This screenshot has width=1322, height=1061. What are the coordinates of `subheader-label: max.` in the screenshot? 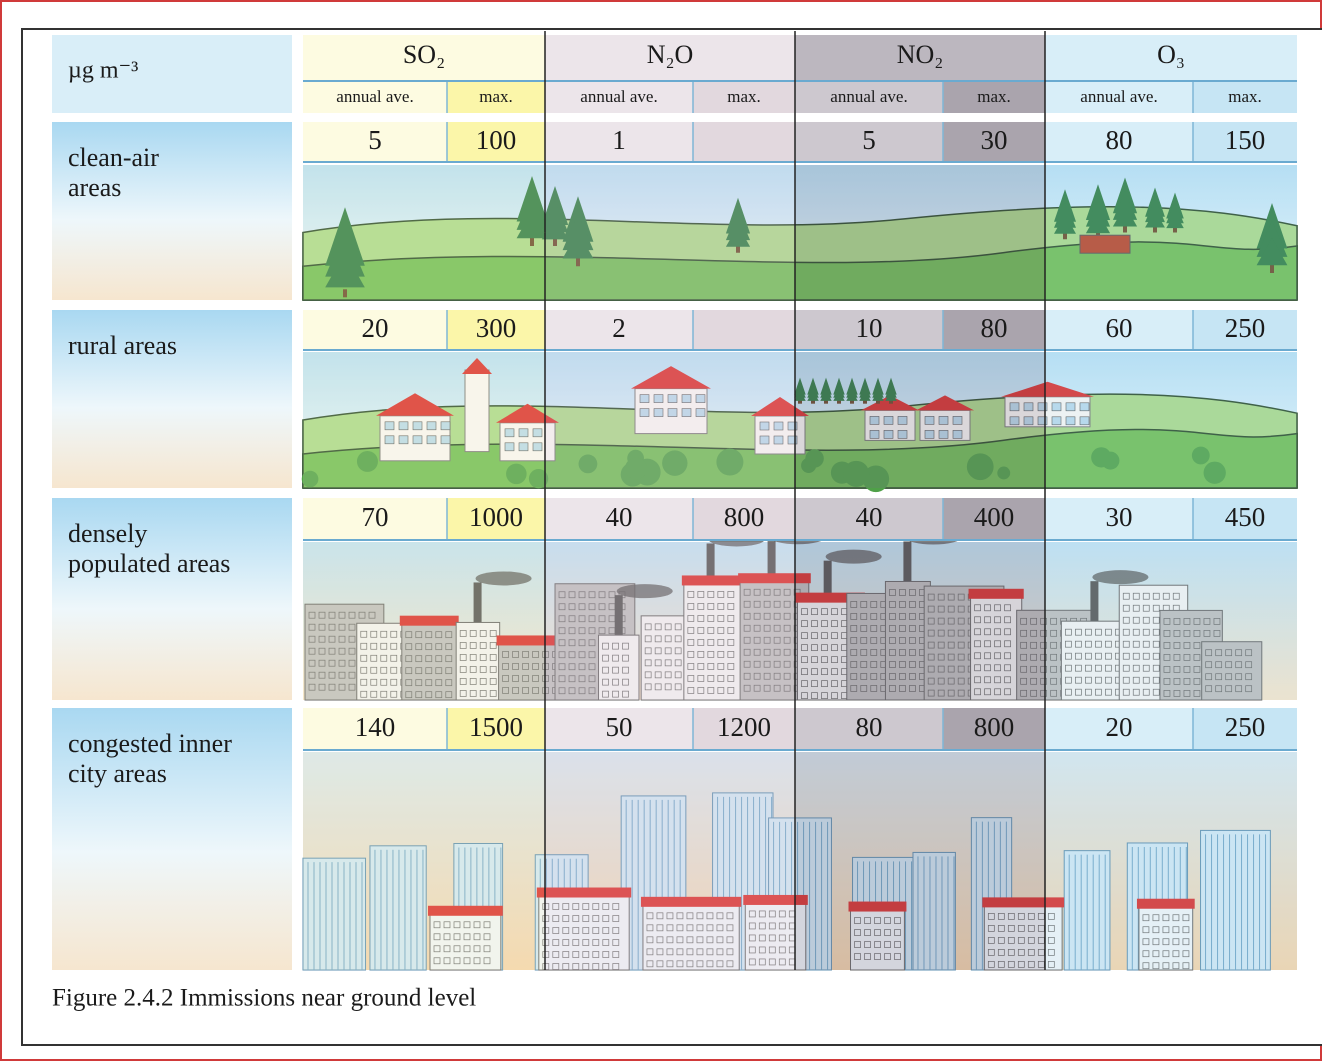 It's located at (994, 96).